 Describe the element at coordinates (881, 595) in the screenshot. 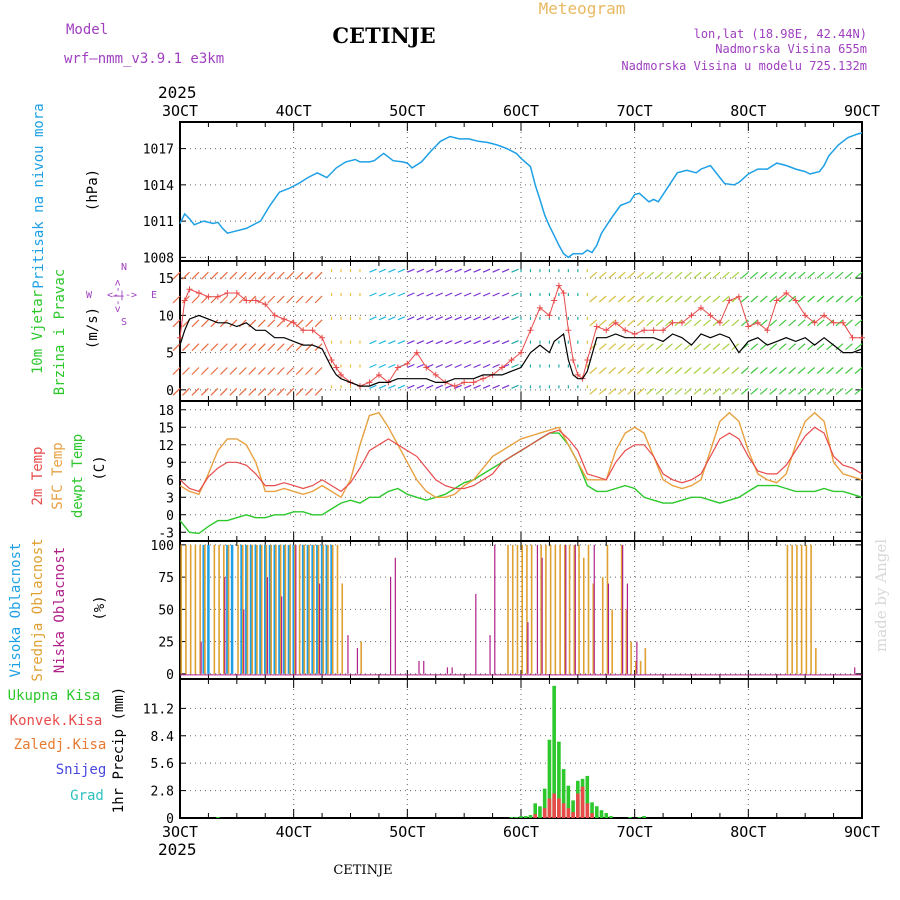

I see `credit-watermark: made by Angel` at that location.